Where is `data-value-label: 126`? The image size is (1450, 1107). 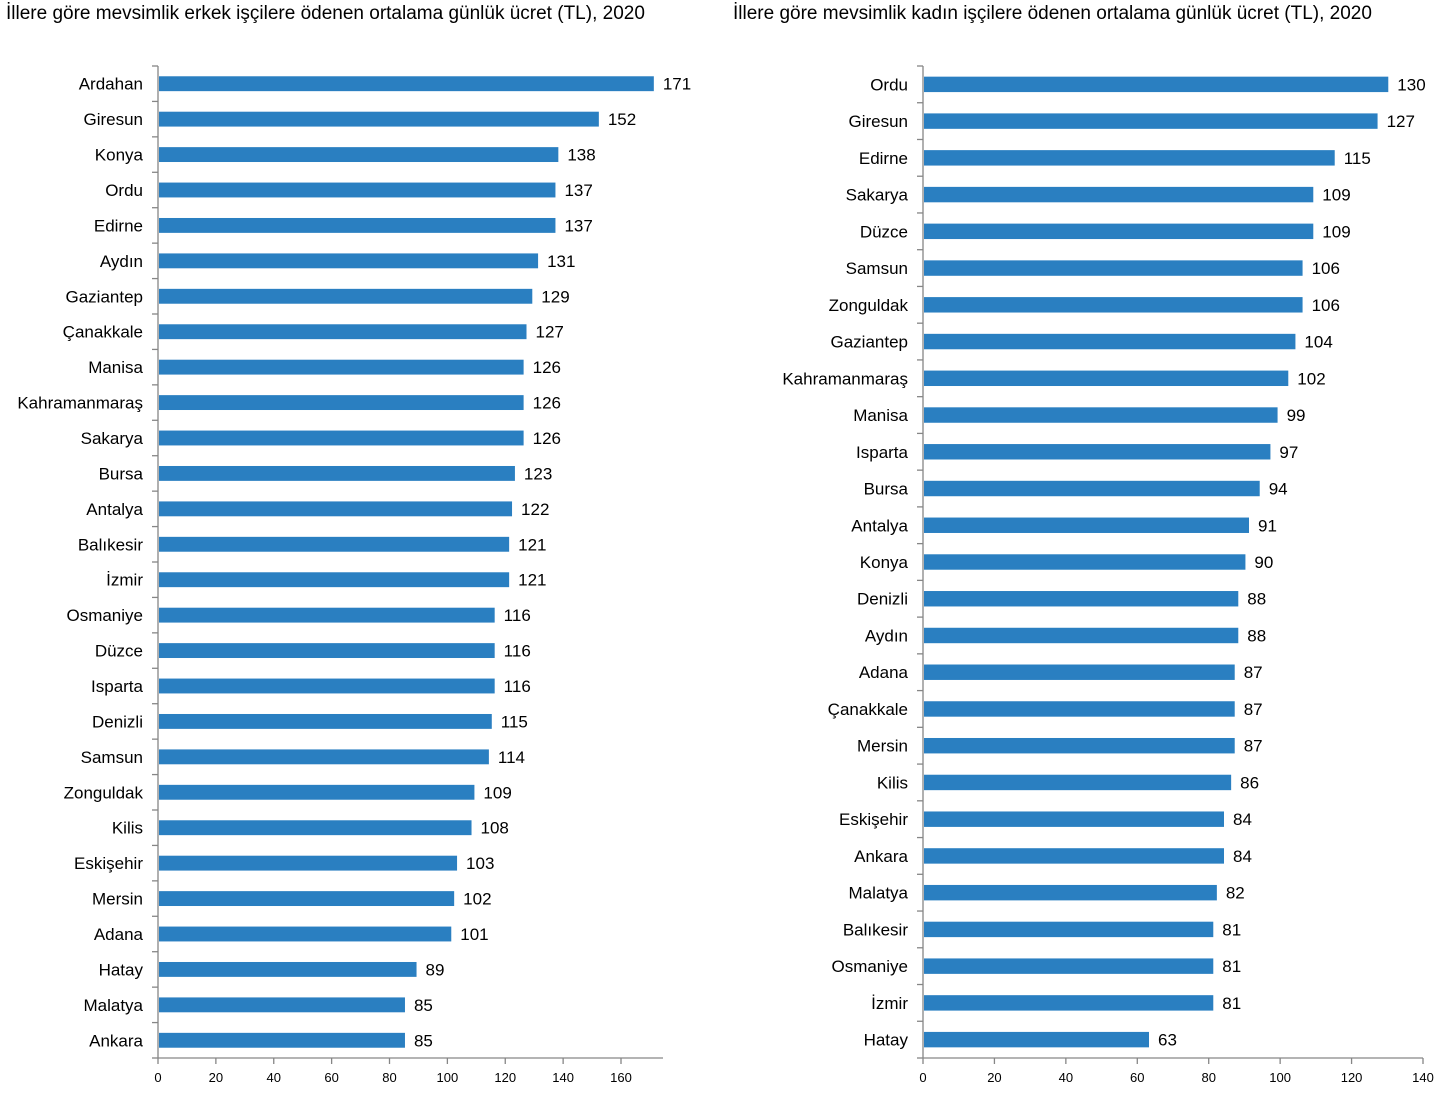
data-value-label: 126 is located at coordinates (547, 438).